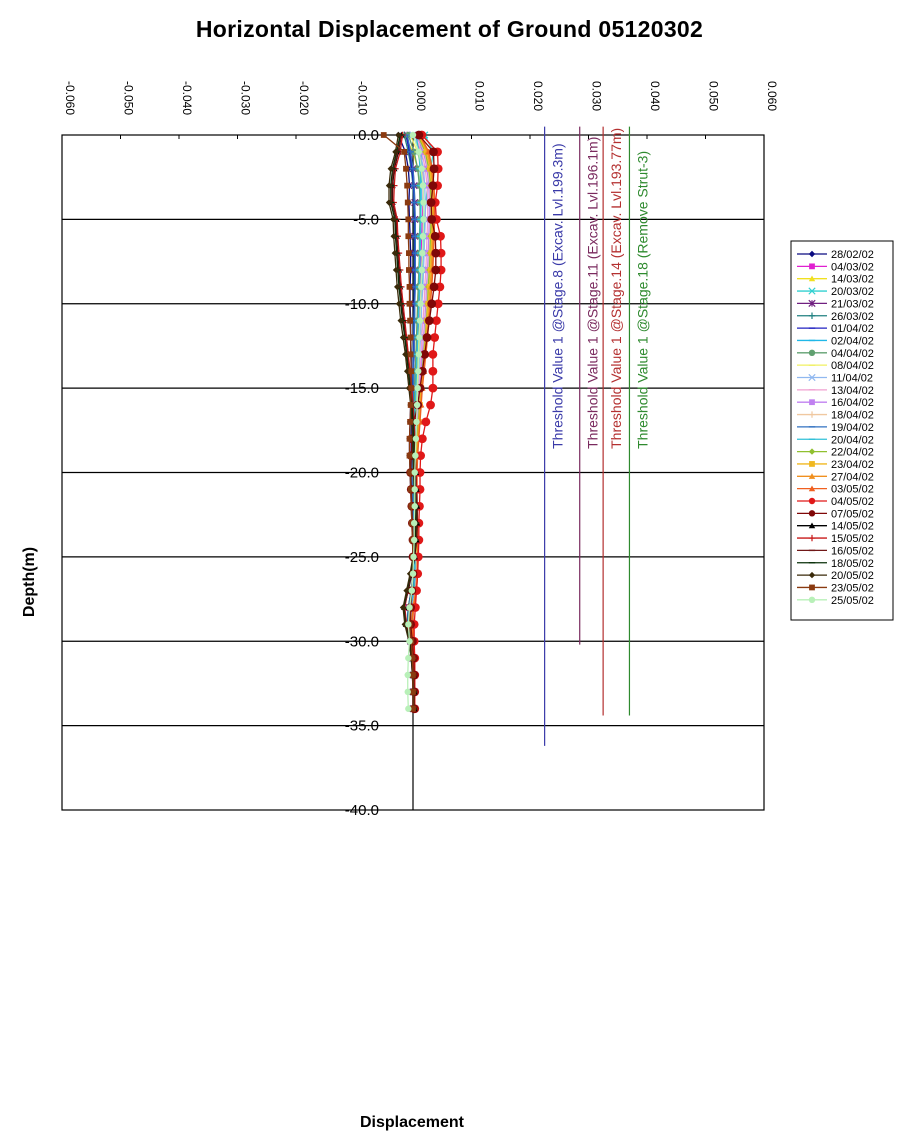 The height and width of the screenshot is (1141, 899). What do you see at coordinates (835, 267) in the screenshot?
I see `legend-item: 04/03/02` at bounding box center [835, 267].